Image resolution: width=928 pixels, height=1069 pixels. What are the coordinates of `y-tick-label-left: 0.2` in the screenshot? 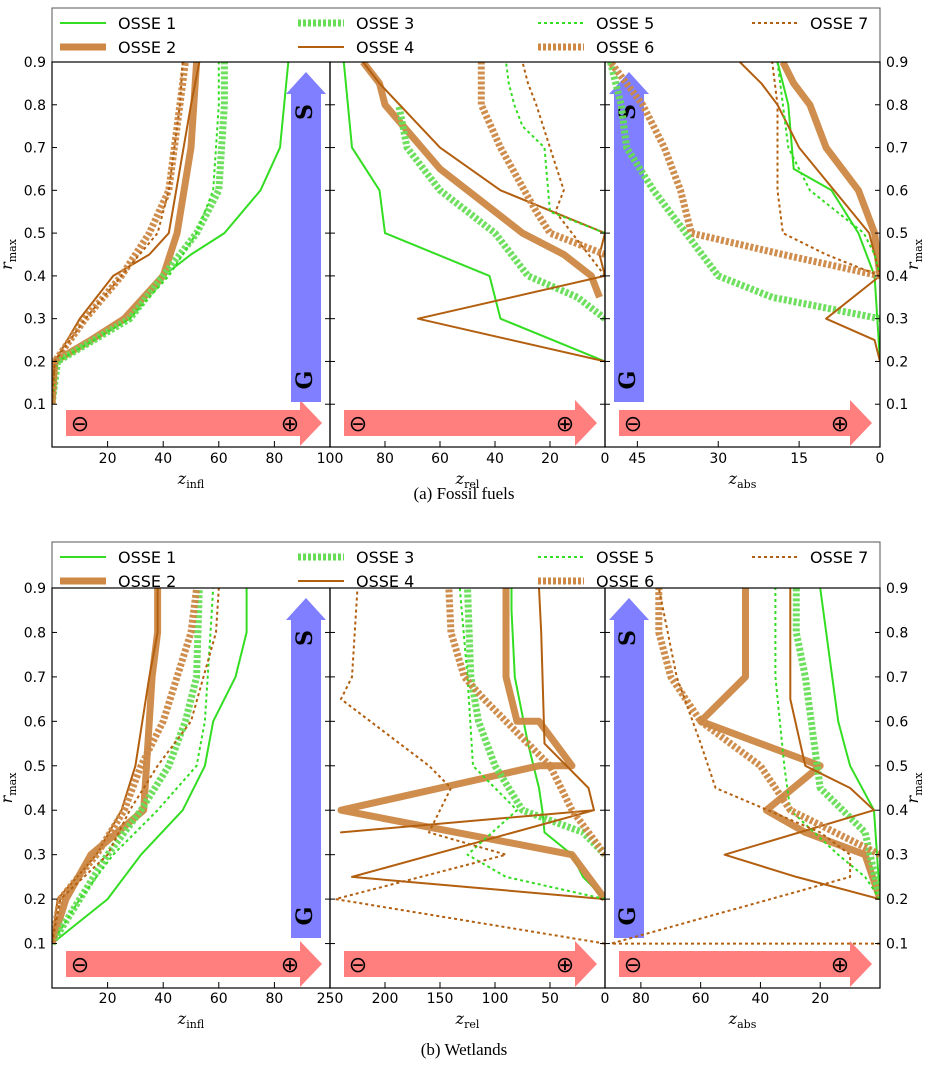 It's located at (35, 362).